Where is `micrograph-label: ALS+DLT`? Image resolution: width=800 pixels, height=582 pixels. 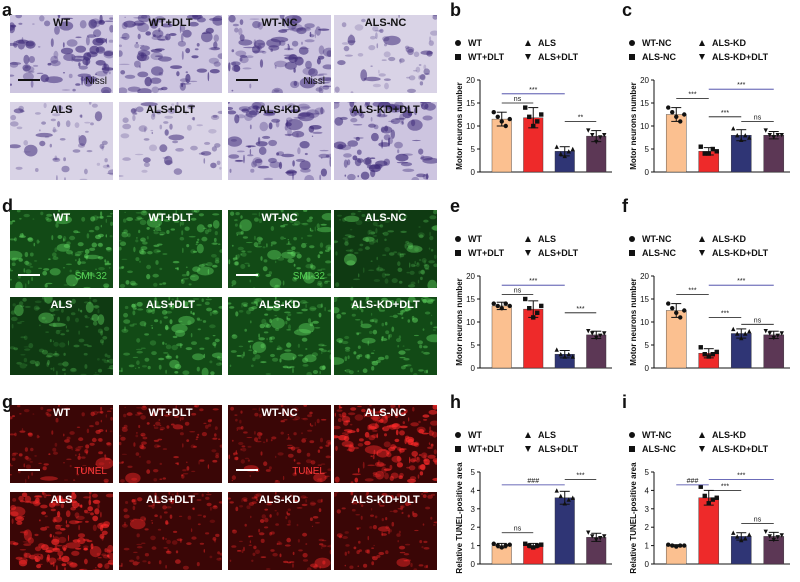 micrograph-label: ALS+DLT is located at coordinates (170, 305).